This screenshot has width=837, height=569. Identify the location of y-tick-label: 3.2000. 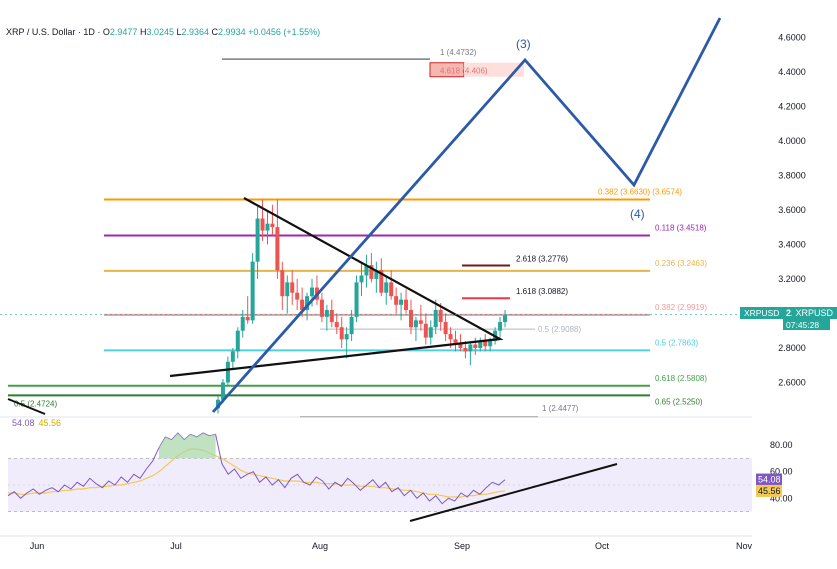
(792, 279).